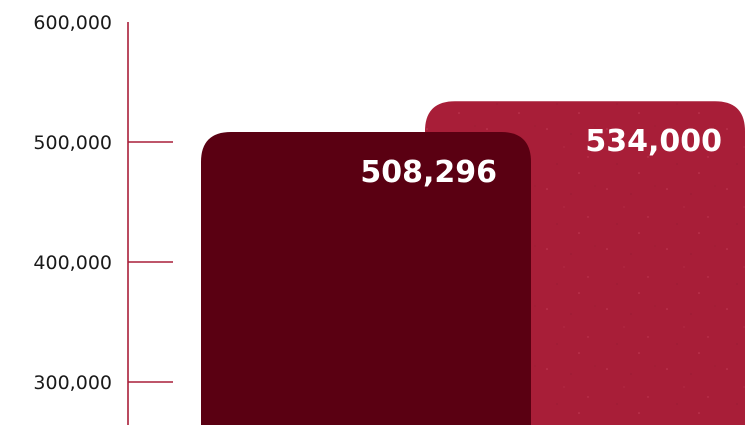 The width and height of the screenshot is (745, 425). Describe the element at coordinates (541, 157) in the screenshot. I see `bar-value-labels: 508,296 534,000` at that location.